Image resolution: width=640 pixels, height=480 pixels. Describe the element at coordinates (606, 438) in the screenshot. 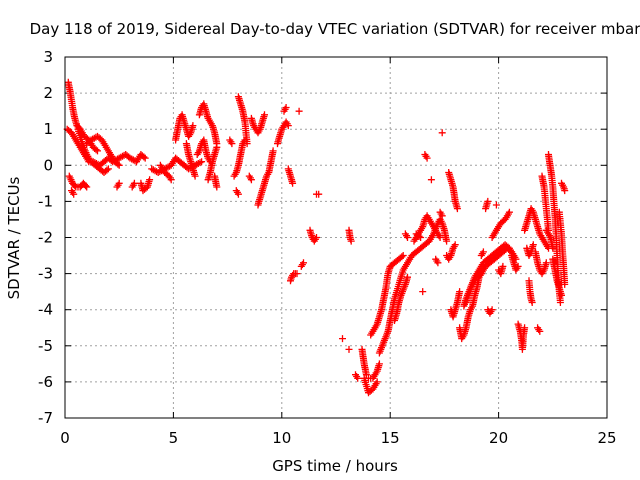

I see `x-tick-label: 25` at that location.